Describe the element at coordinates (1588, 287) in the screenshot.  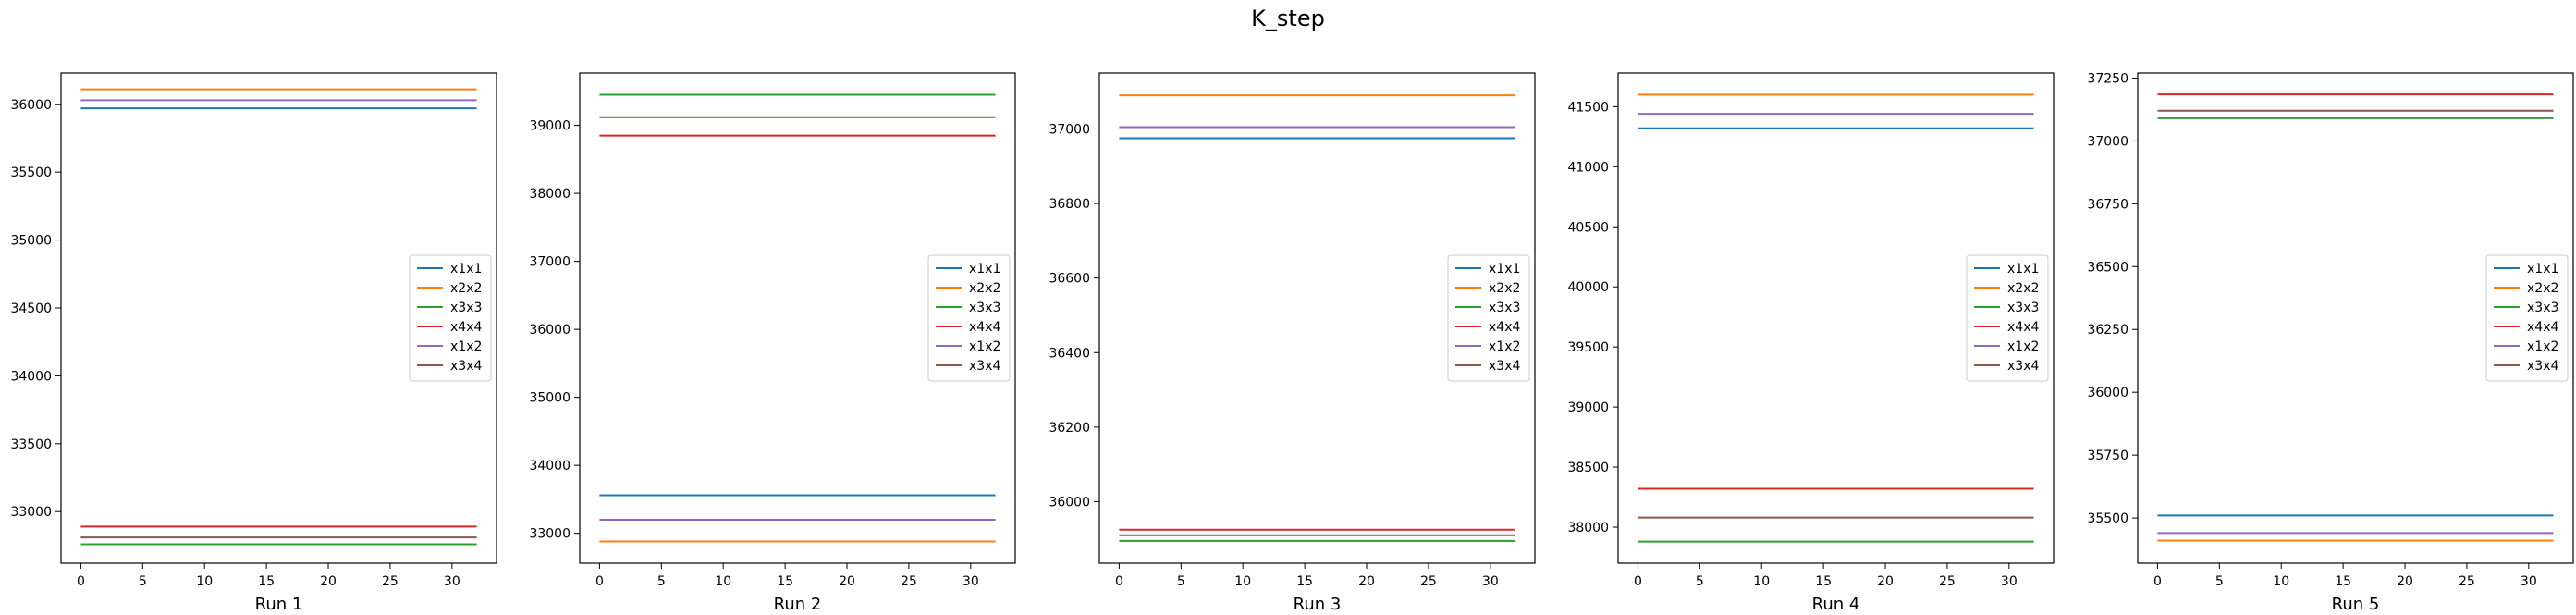
I see `y-tick-label: 40000` at that location.